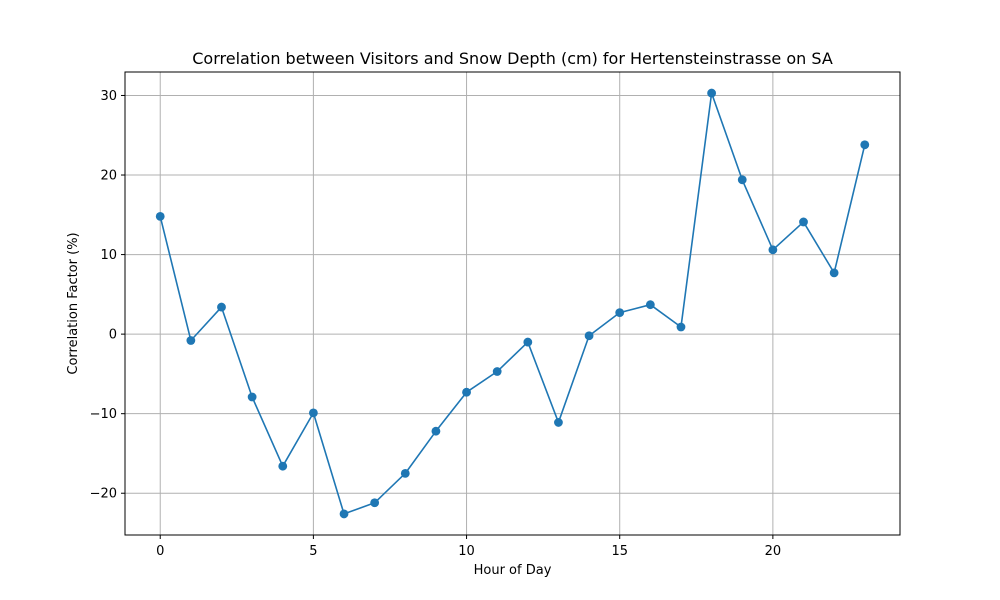 The height and width of the screenshot is (600, 1000). Describe the element at coordinates (108, 96) in the screenshot. I see `y-tick-label: 30` at that location.